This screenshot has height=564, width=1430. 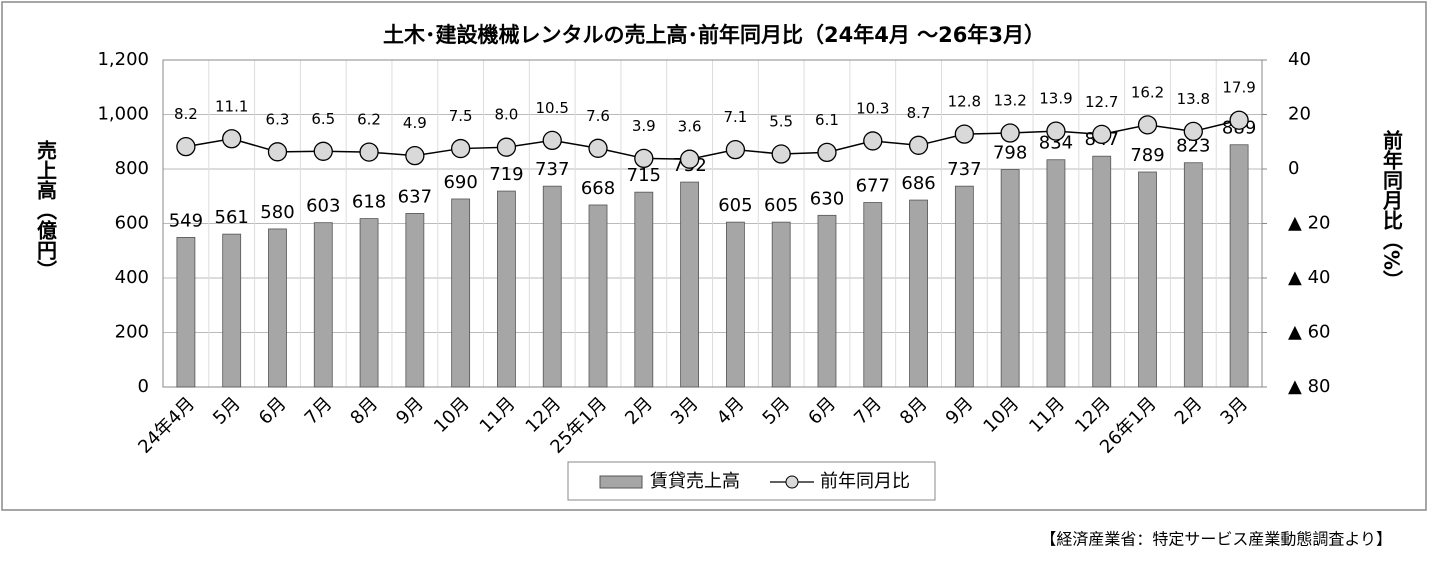 I want to click on y-tick-label: 1,200, so click(x=123, y=59).